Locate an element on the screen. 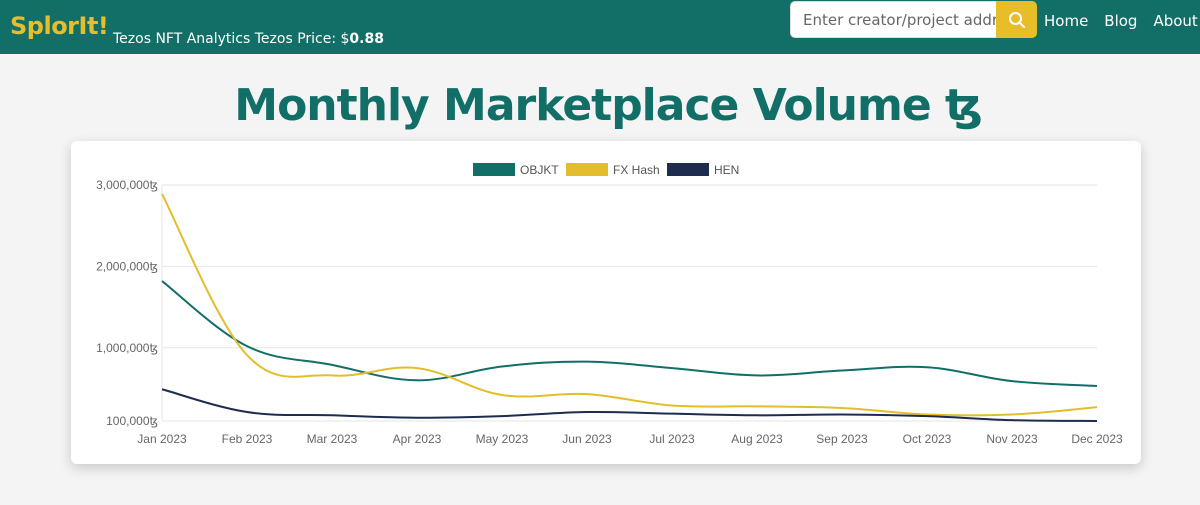  search-form is located at coordinates (913, 19).